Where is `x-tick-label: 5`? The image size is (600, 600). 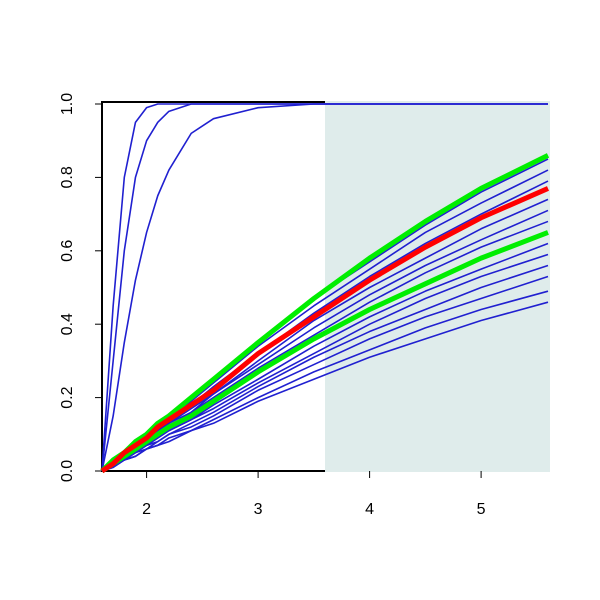 x-tick-label: 5 is located at coordinates (481, 509).